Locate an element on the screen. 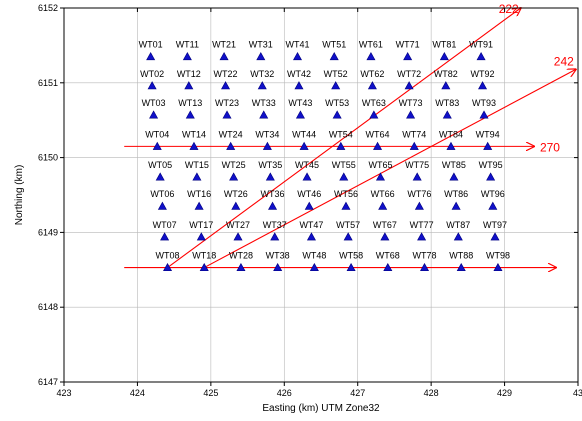 This screenshot has width=582, height=421. turbine-label: WT15 is located at coordinates (197, 165).